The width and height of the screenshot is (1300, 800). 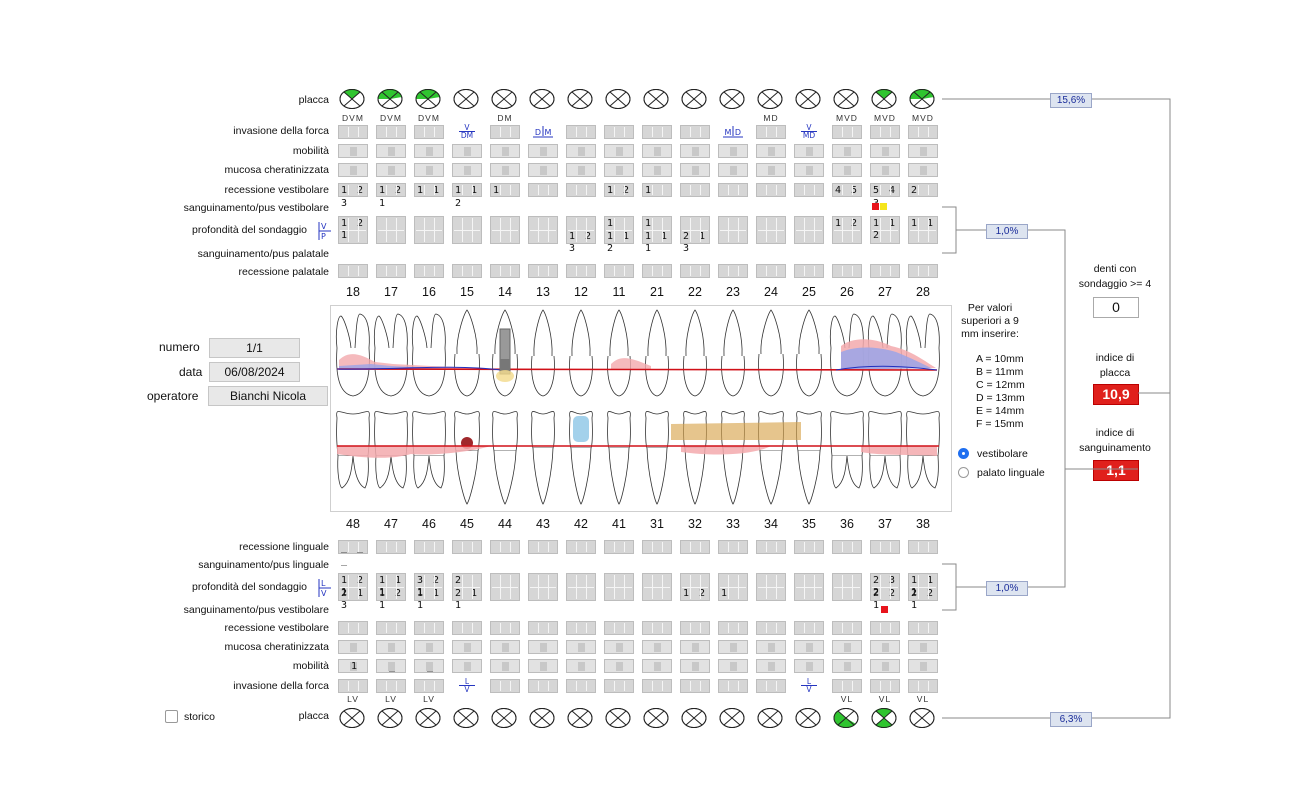 What do you see at coordinates (1002, 454) in the screenshot?
I see `vestibular-radio-label: vestibolare` at bounding box center [1002, 454].